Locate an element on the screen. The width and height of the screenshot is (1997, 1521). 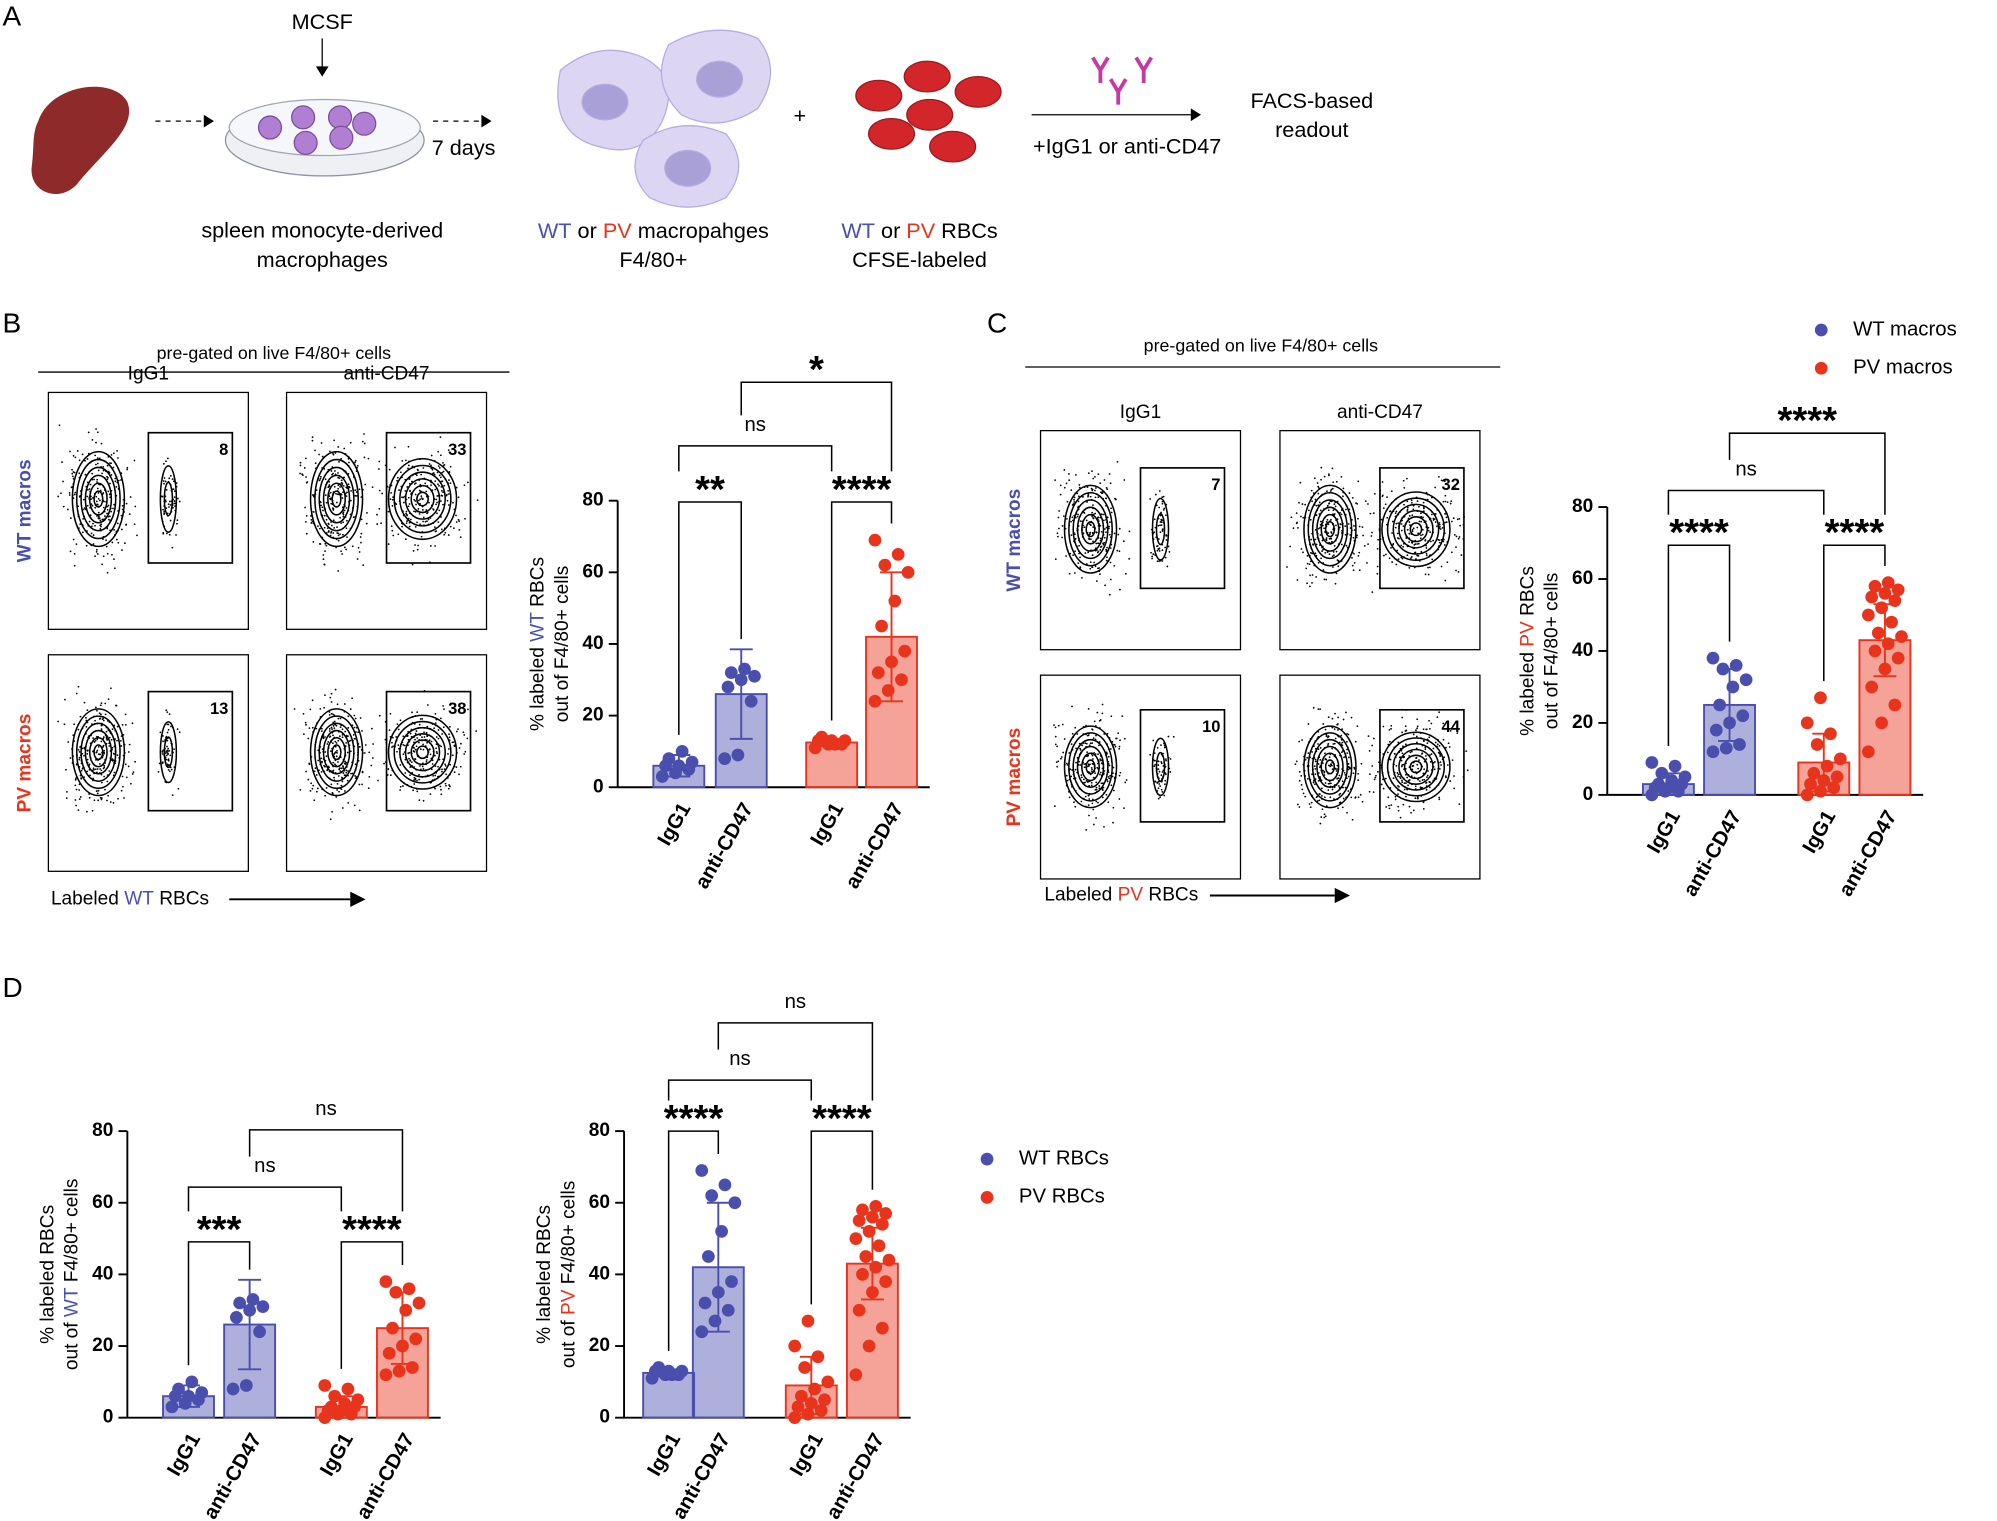
gate is located at coordinates (1422, 765).